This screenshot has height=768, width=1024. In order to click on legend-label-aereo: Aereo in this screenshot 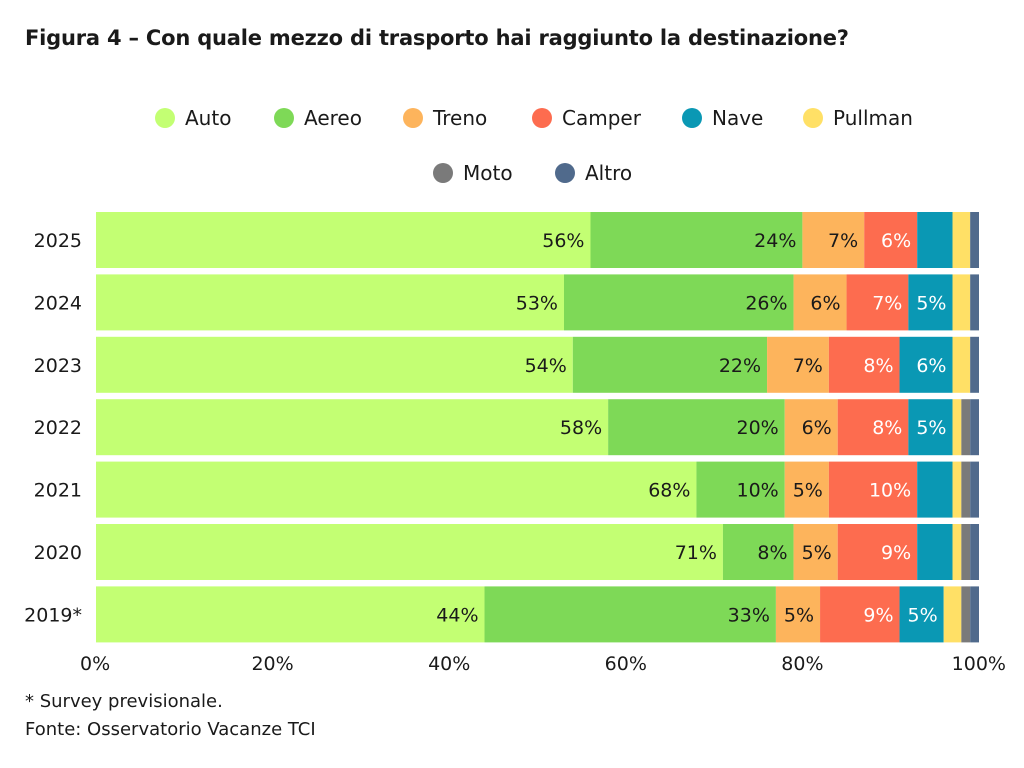, I will do `click(333, 118)`.